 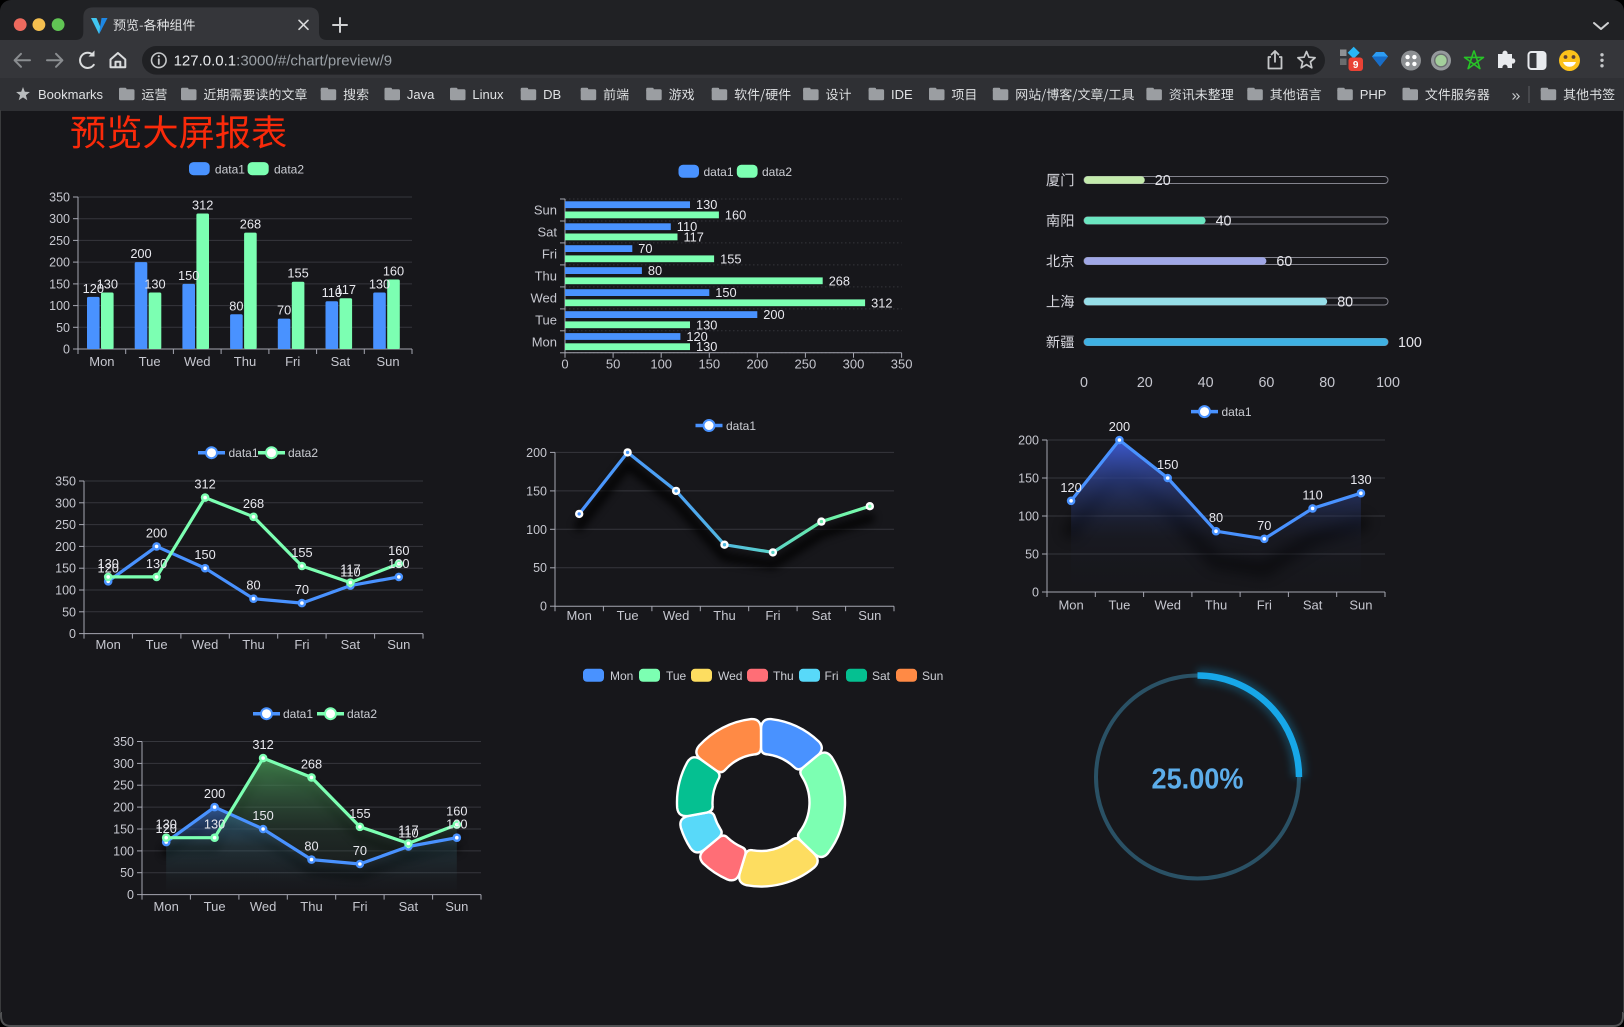 I want to click on svg-text: 9, so click(x=1356, y=65).